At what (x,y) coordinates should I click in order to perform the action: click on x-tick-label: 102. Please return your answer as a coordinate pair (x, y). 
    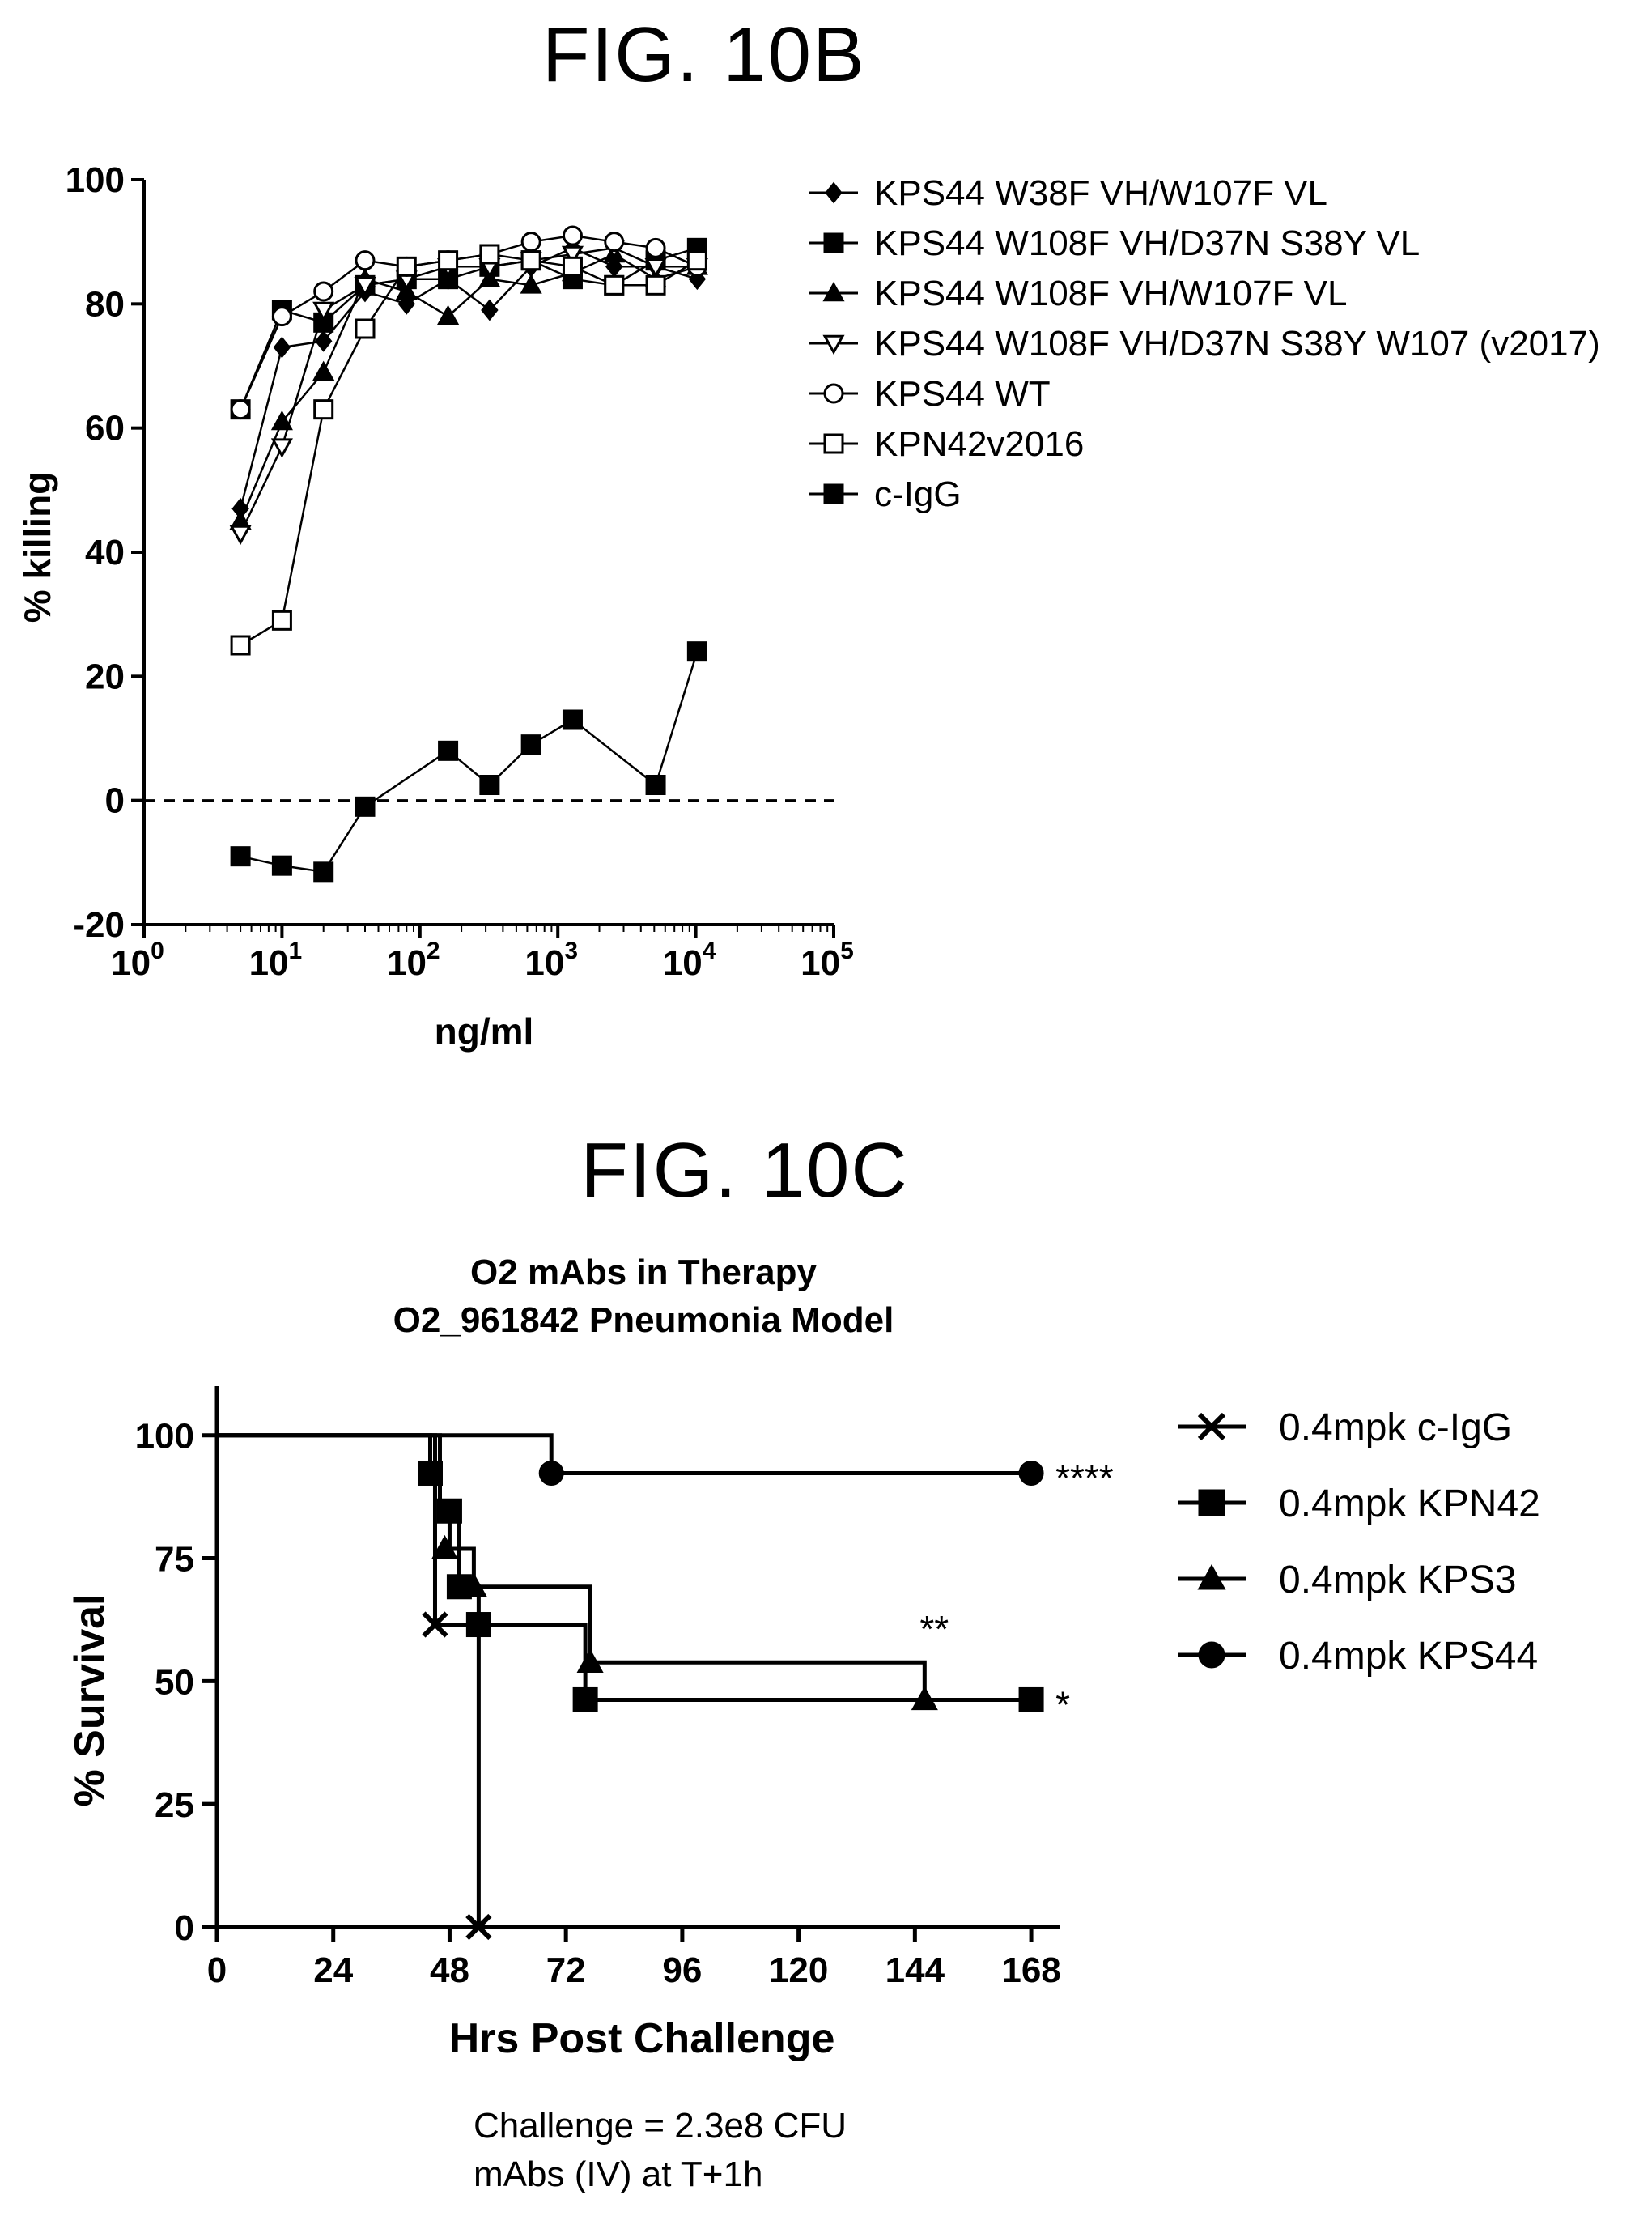
    Looking at the image, I should click on (414, 961).